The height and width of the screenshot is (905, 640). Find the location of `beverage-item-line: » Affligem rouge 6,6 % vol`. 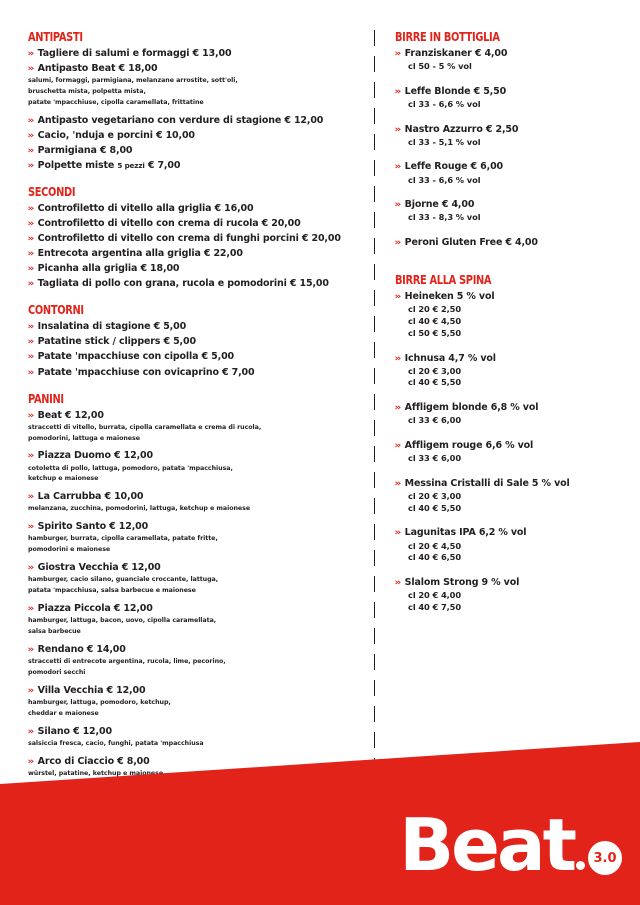

beverage-item-line: » Affligem rouge 6,6 % vol is located at coordinates (505, 446).